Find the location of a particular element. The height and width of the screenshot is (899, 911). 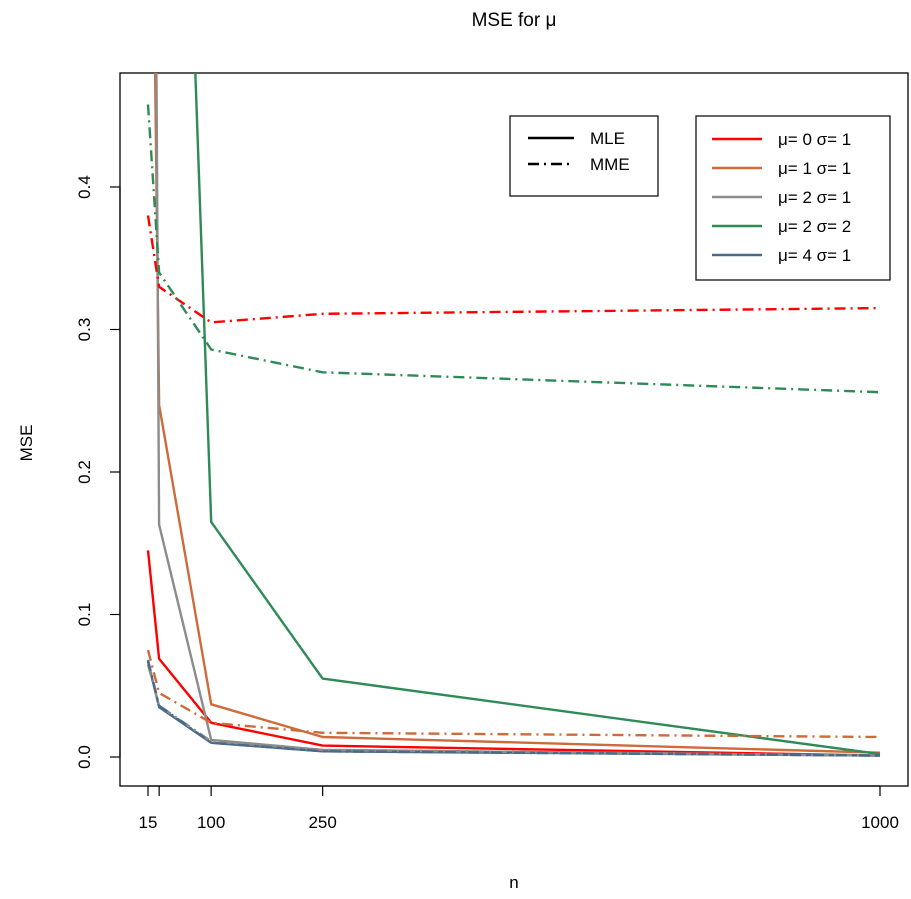

chart-title: MSE for μ is located at coordinates (514, 20).